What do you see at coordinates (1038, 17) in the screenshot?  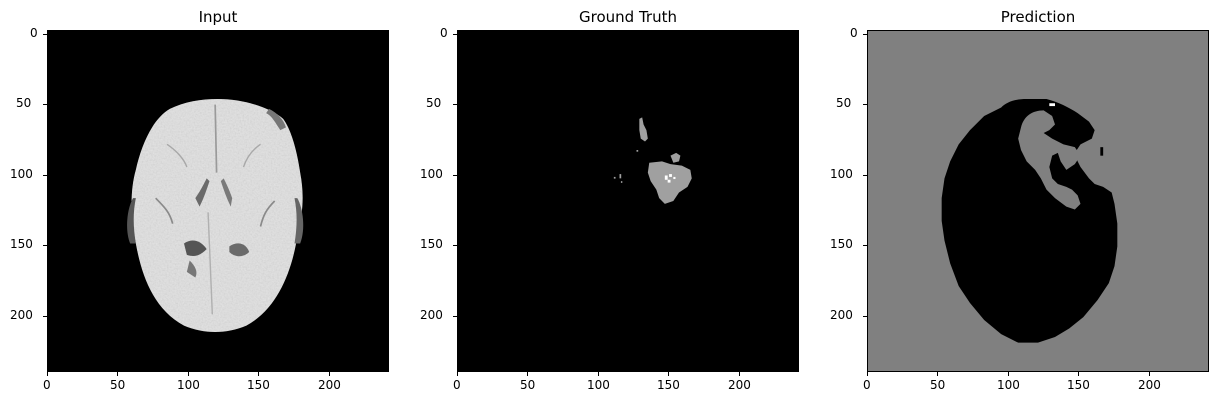 I see `panel-title-prediction: Prediction` at bounding box center [1038, 17].